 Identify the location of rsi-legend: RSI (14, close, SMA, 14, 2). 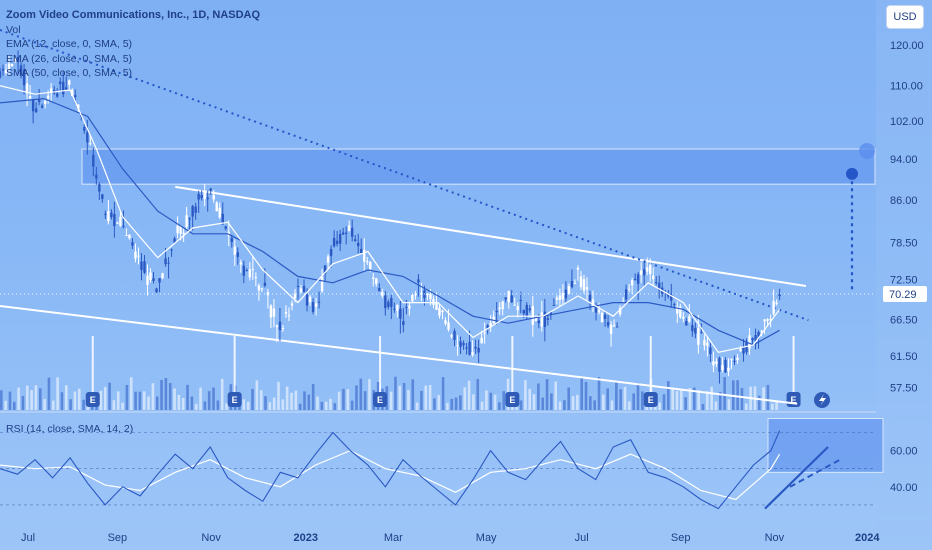
(70, 429).